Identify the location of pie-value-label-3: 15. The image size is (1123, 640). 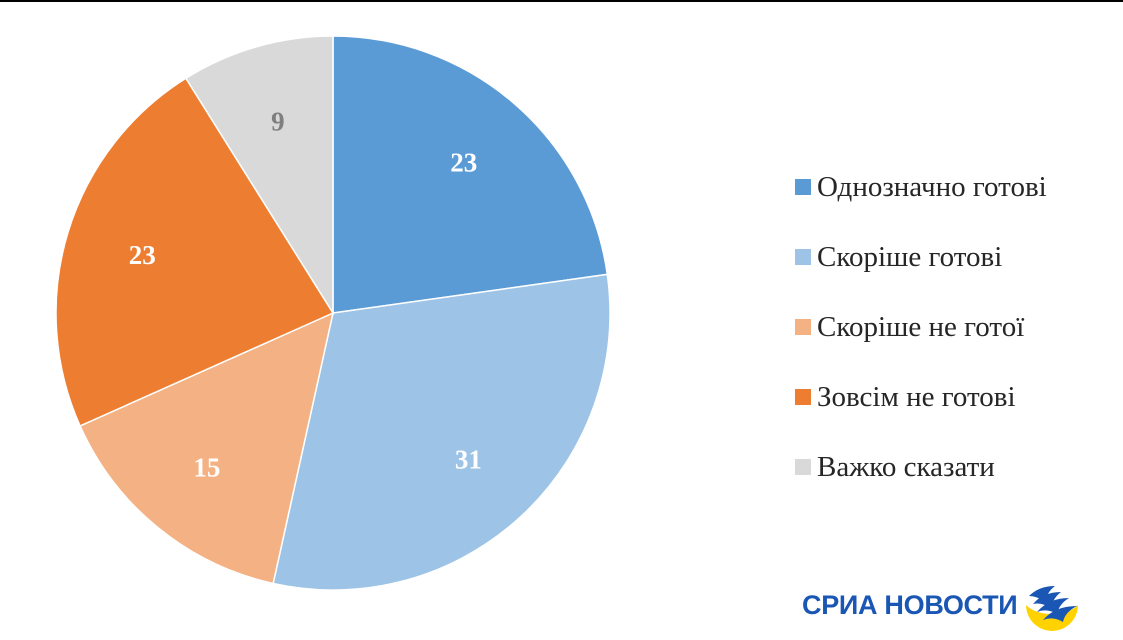
(206, 468).